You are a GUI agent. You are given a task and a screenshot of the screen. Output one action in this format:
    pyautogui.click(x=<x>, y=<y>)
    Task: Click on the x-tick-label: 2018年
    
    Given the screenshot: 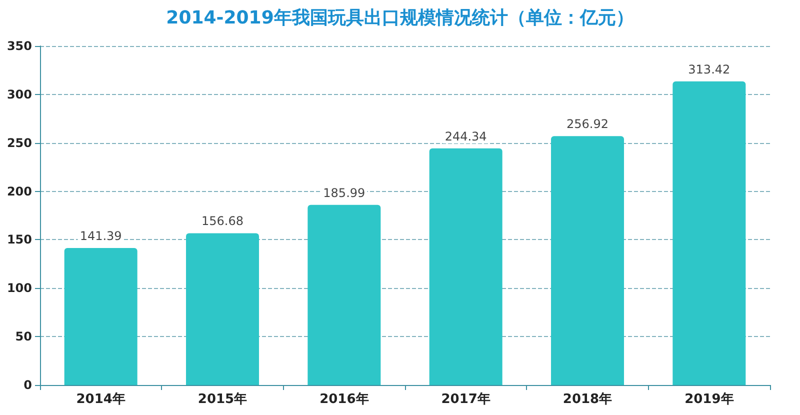 What is the action you would take?
    pyautogui.click(x=587, y=399)
    